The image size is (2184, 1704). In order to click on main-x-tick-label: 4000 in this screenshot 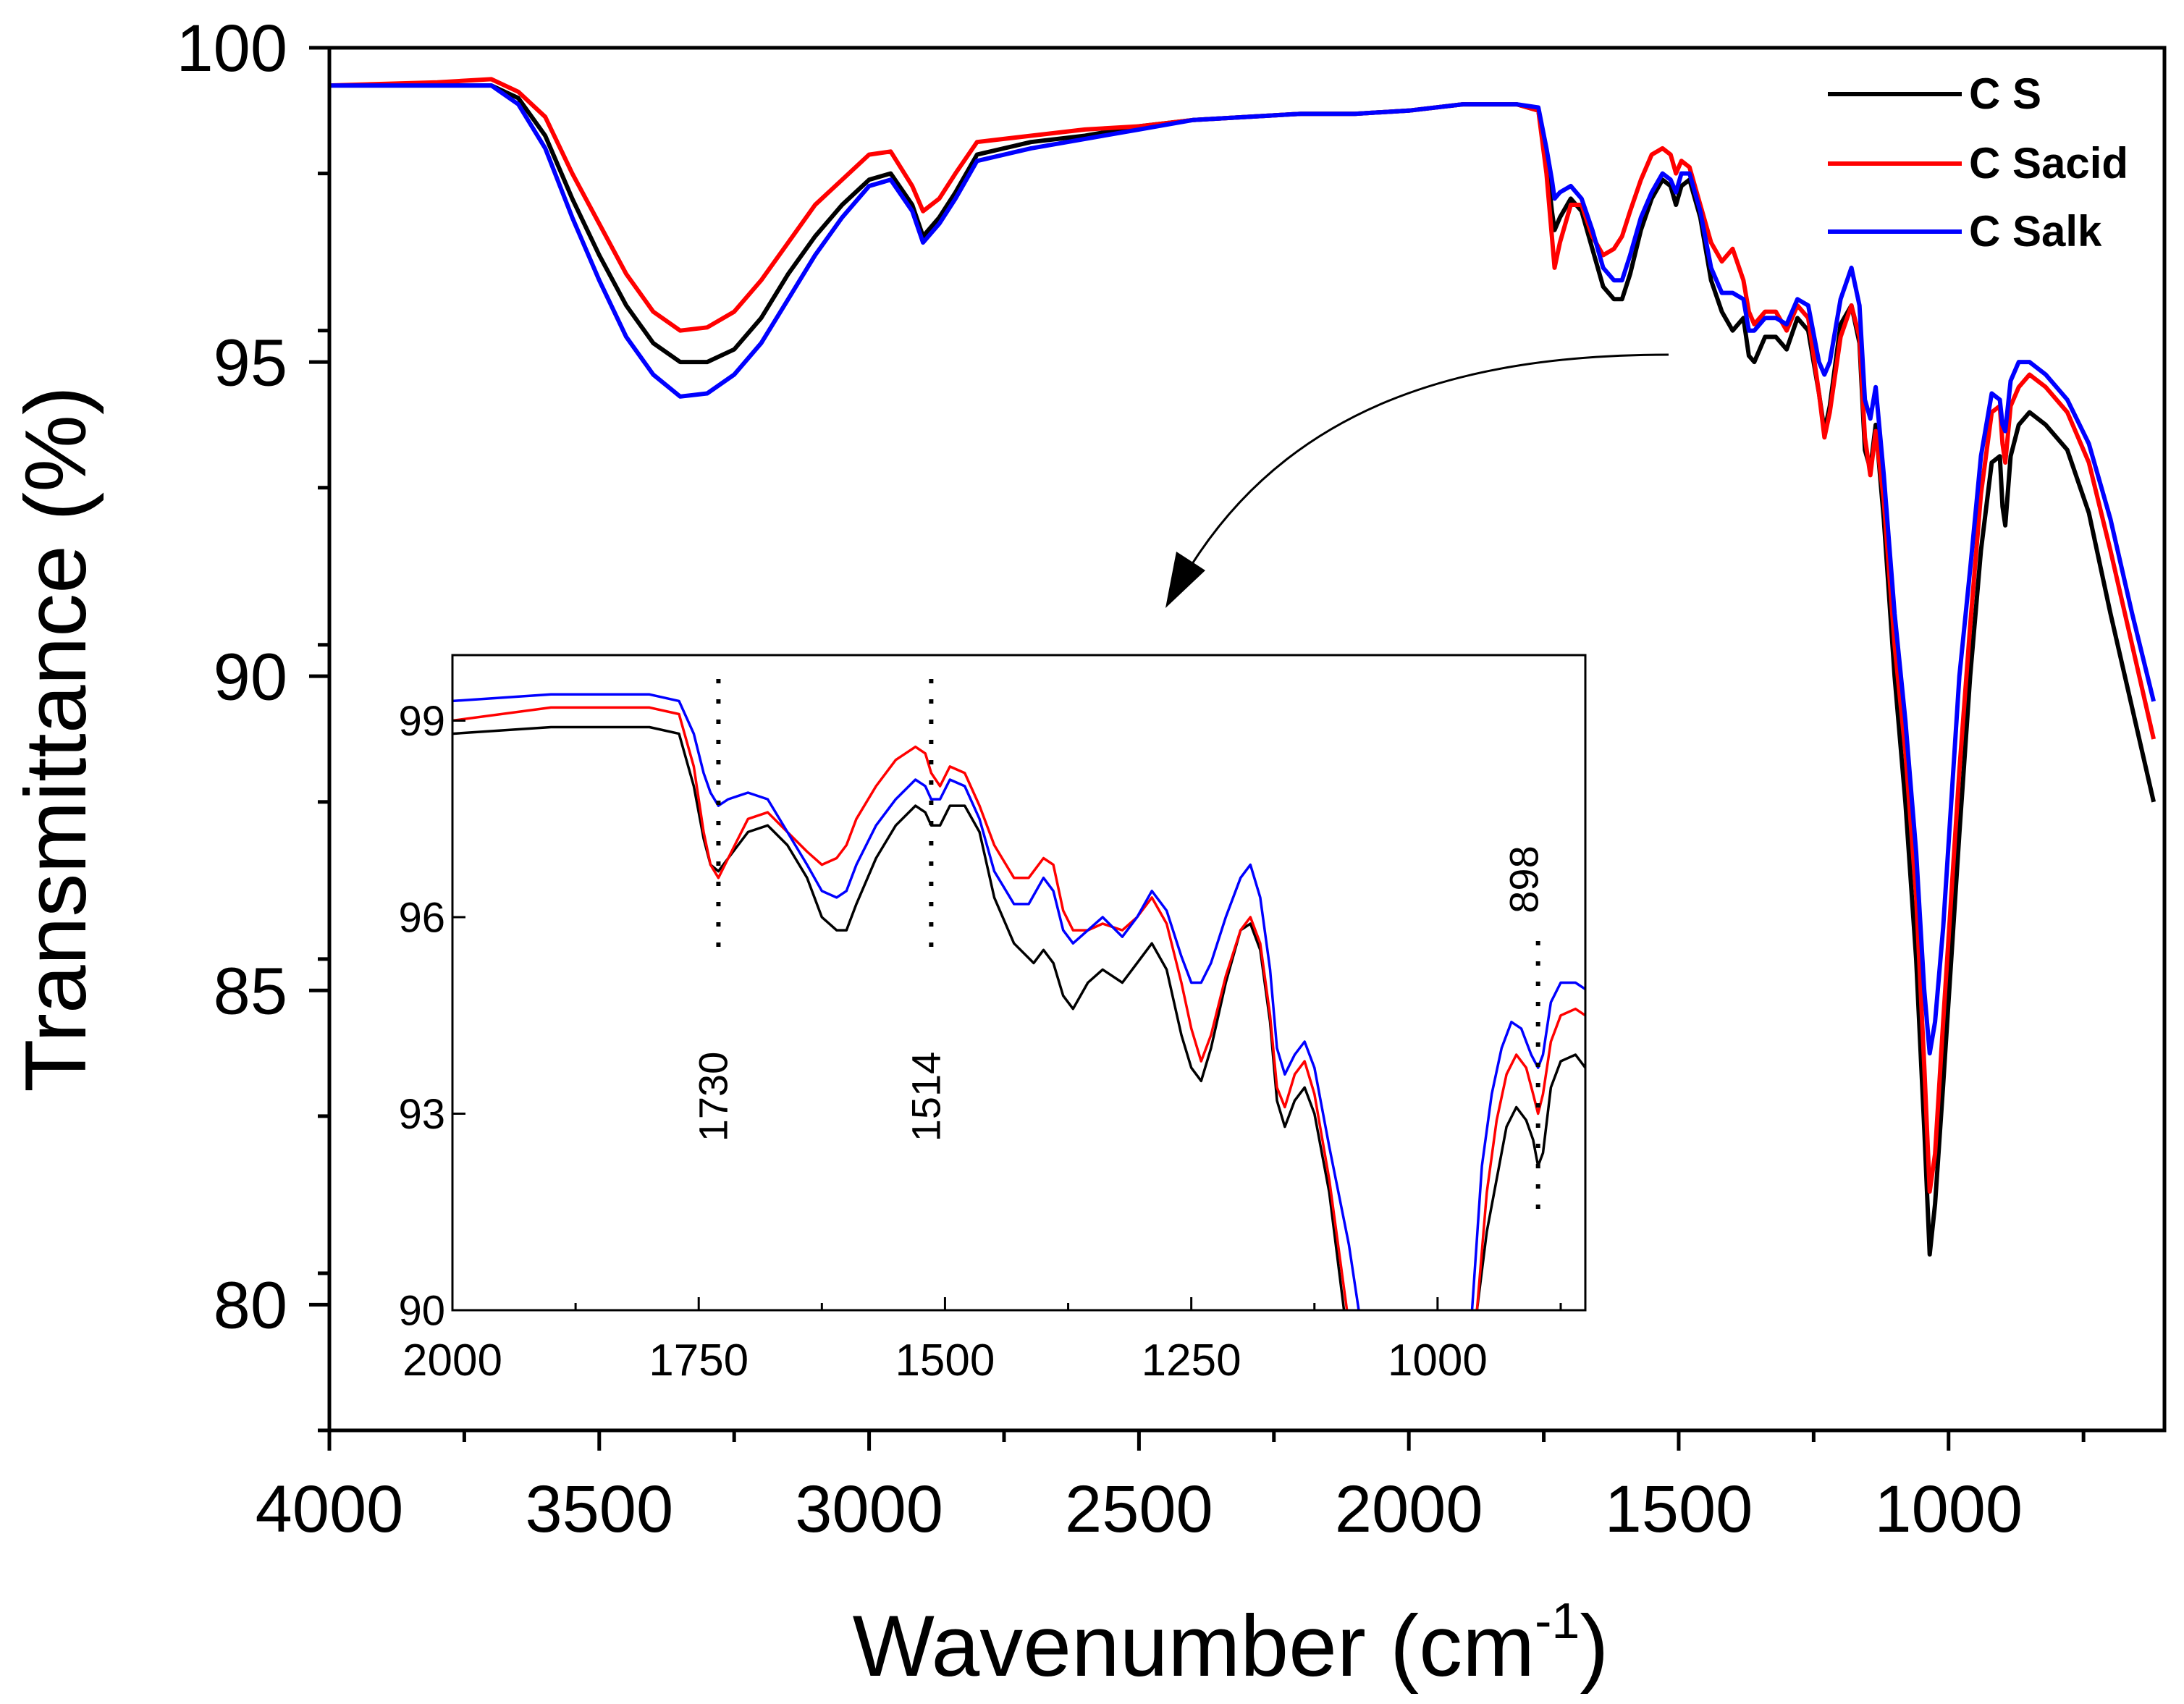, I will do `click(330, 1509)`.